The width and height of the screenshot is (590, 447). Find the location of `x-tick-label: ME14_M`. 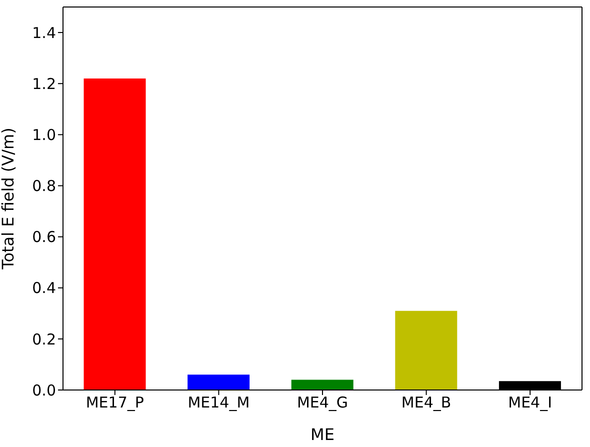

x-tick-label: ME14_M is located at coordinates (219, 403).